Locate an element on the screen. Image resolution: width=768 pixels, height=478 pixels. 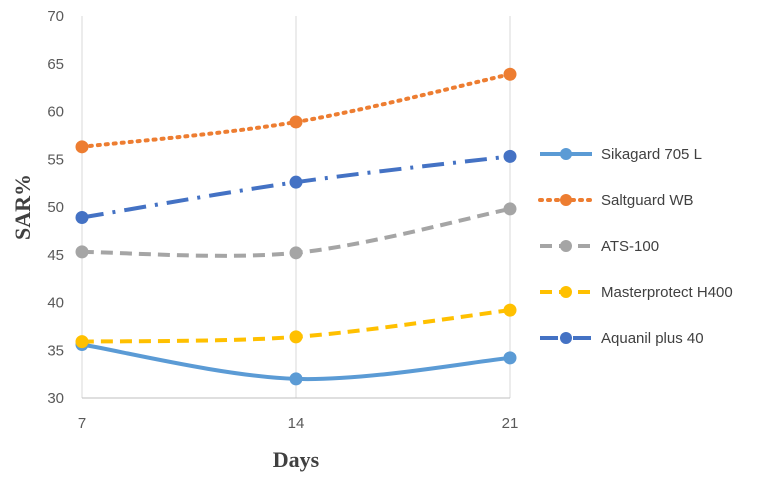
legend-item-3: Masterprotect H400 is located at coordinates (636, 292).